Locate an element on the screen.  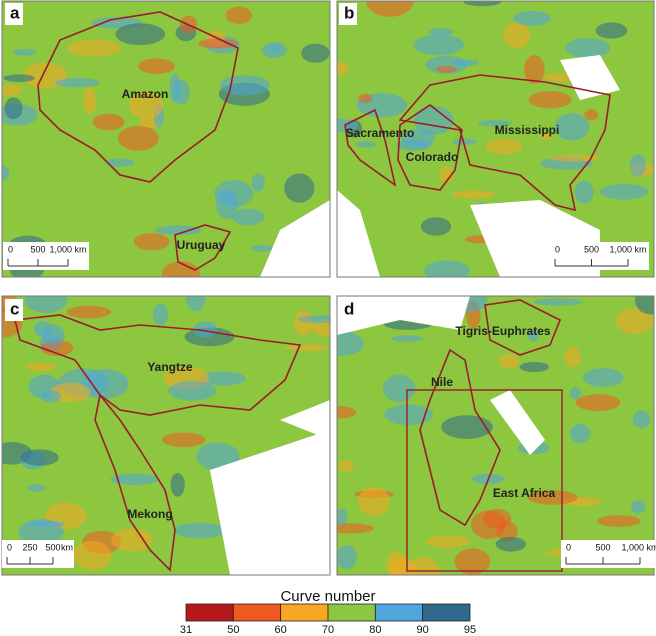
legend-tick: 60 is located at coordinates (281, 630).